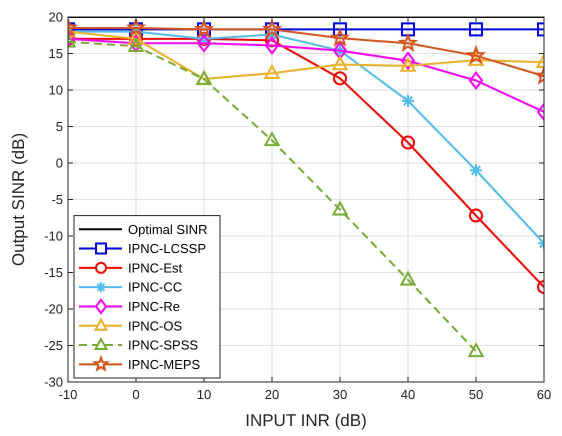 The width and height of the screenshot is (562, 436). What do you see at coordinates (59, 126) in the screenshot?
I see `y-tick-label: 5` at bounding box center [59, 126].